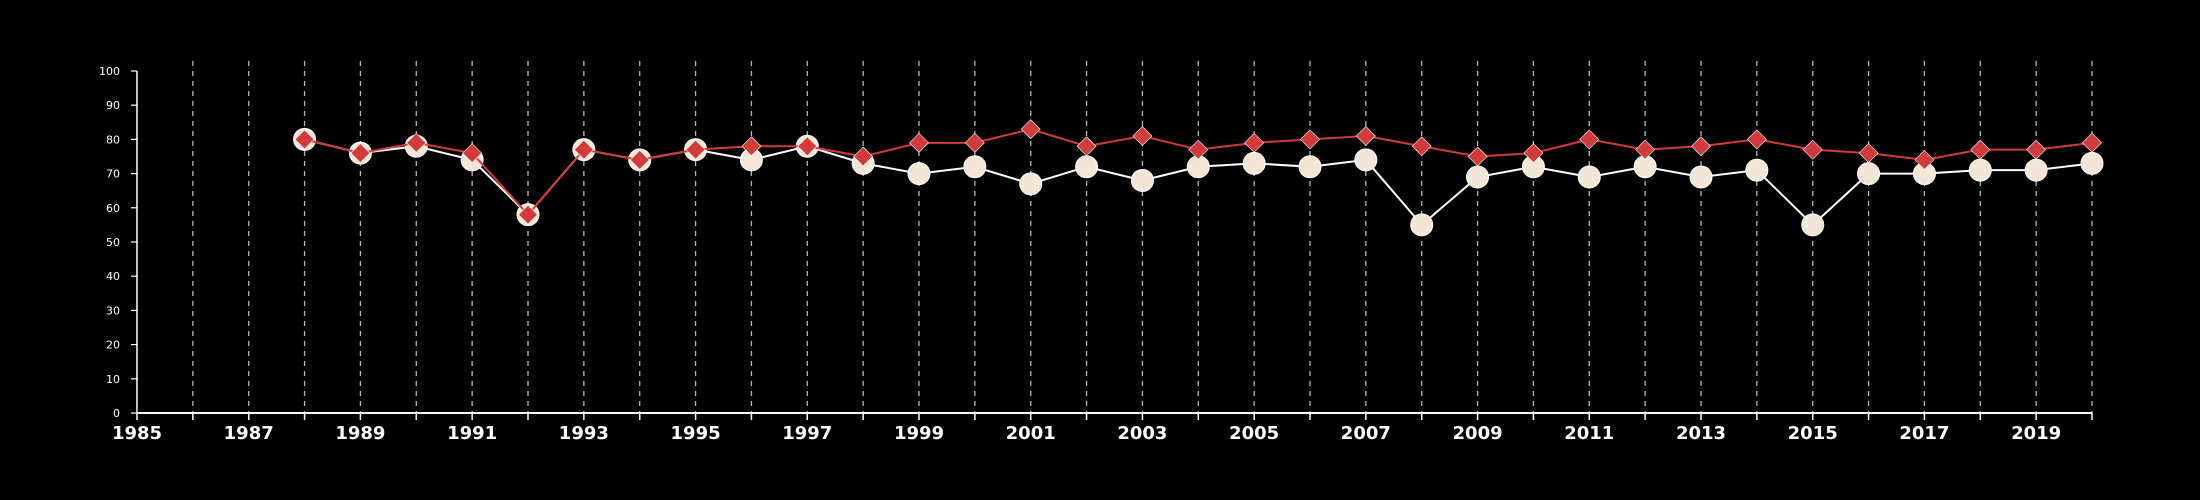 The width and height of the screenshot is (2200, 500). I want to click on series-2-point-2019, so click(2036, 149).